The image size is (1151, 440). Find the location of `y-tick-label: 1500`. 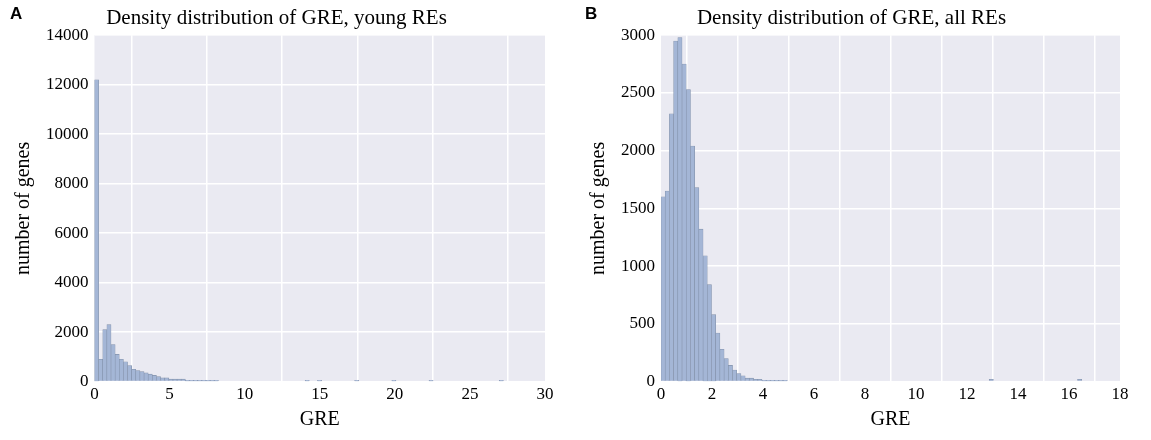

y-tick-label: 1500 is located at coordinates (638, 207).